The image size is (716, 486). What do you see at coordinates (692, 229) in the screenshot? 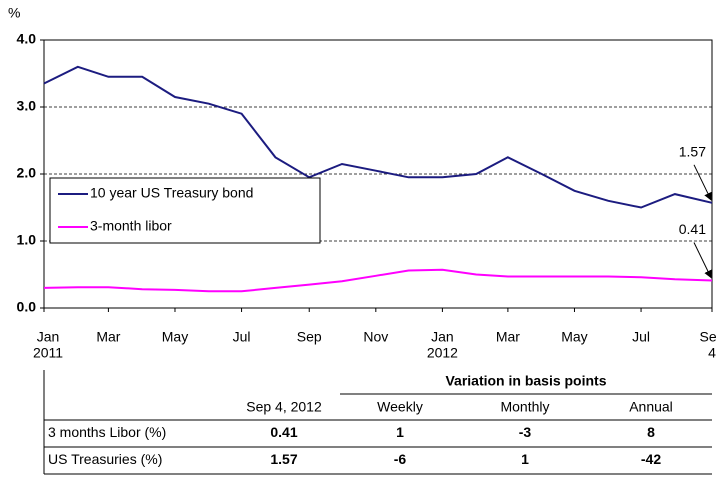
I see `annotation: 0.41` at bounding box center [692, 229].